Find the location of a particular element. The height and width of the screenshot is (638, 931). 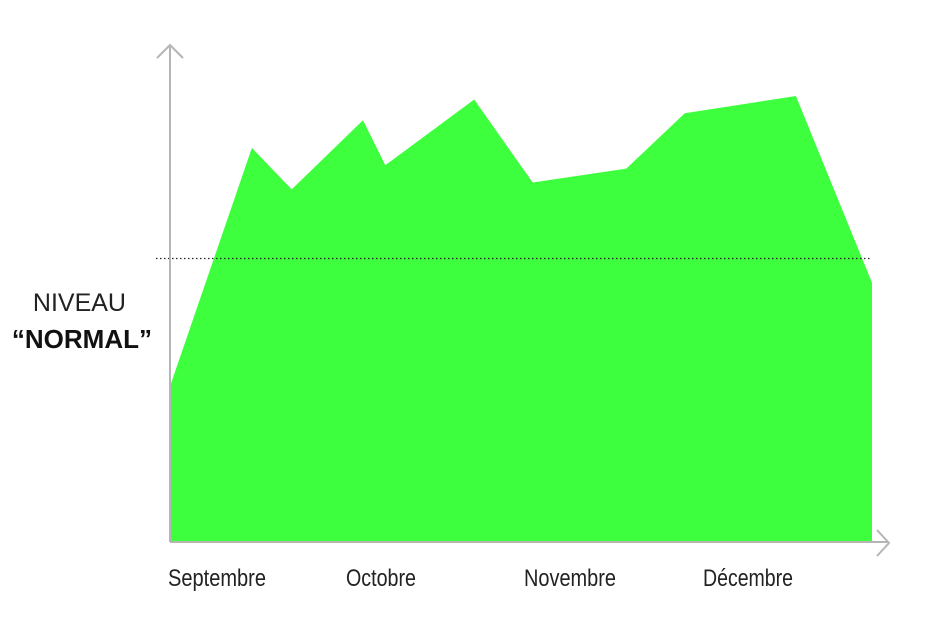

reference-label-niveau: NIVEAU is located at coordinates (79, 303).